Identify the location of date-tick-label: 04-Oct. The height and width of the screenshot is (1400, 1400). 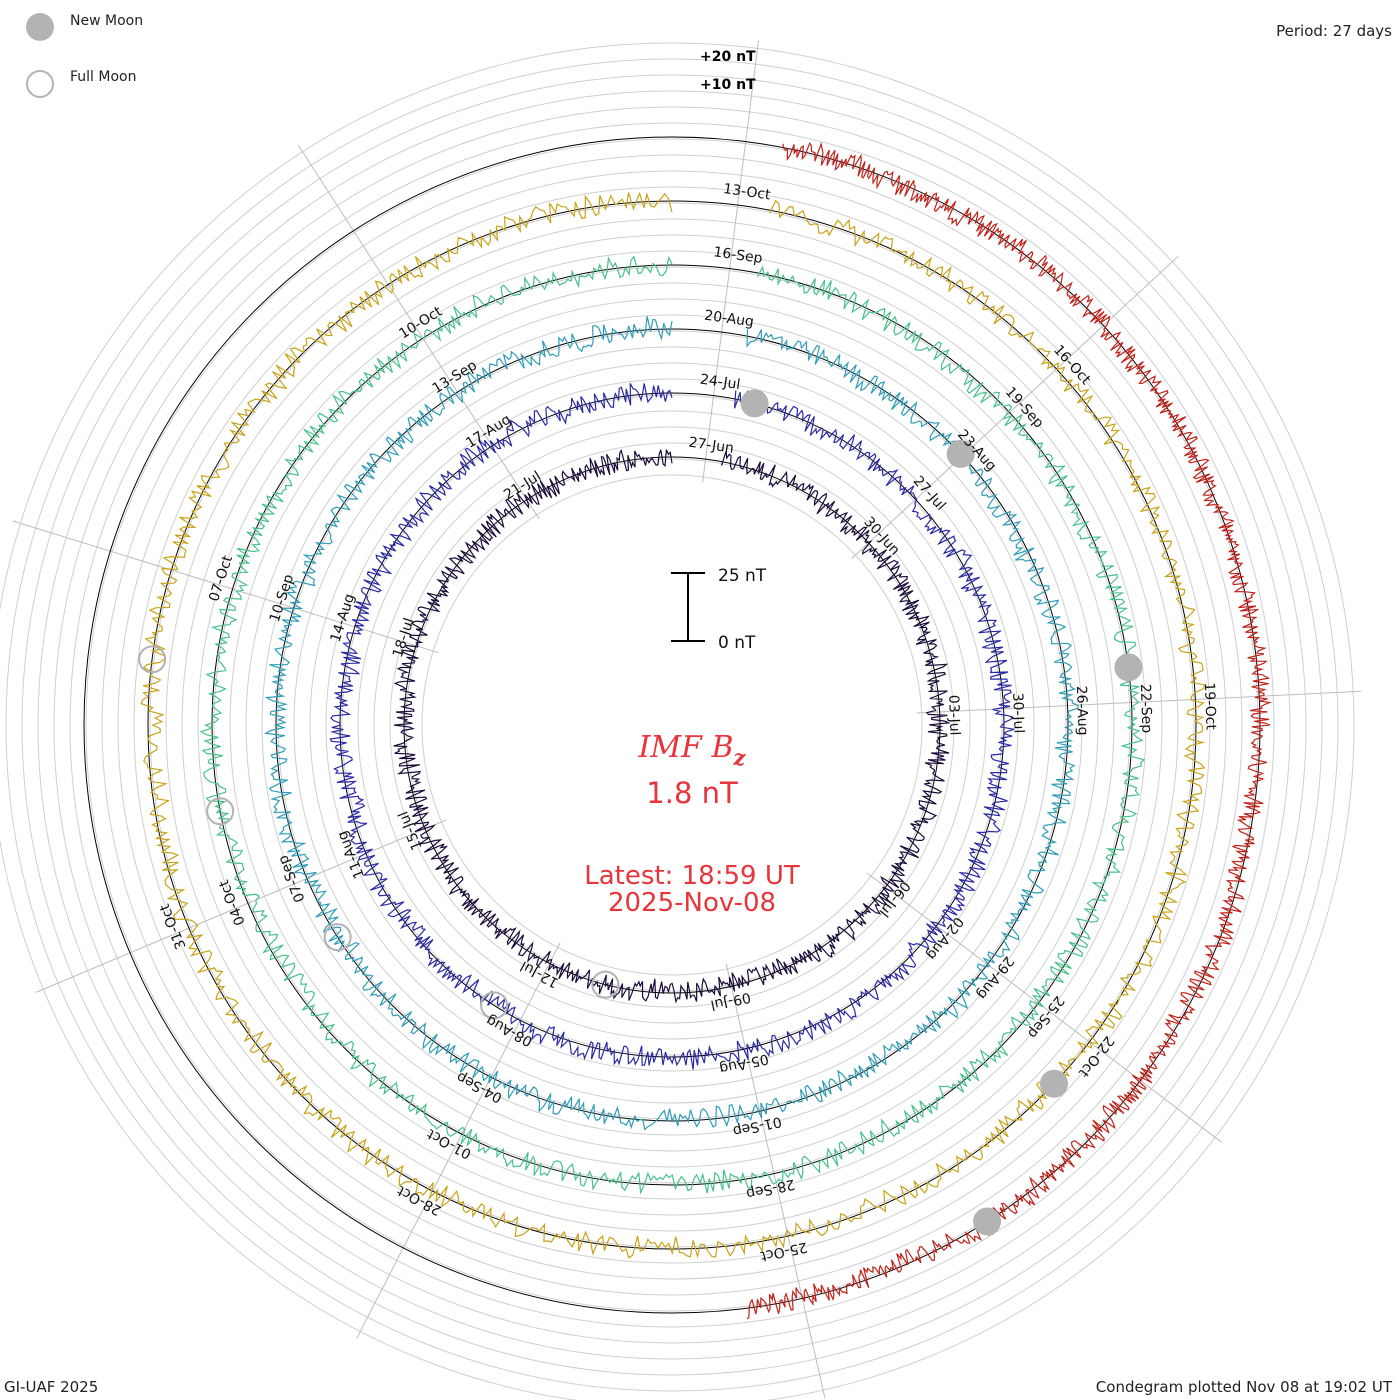
(232, 902).